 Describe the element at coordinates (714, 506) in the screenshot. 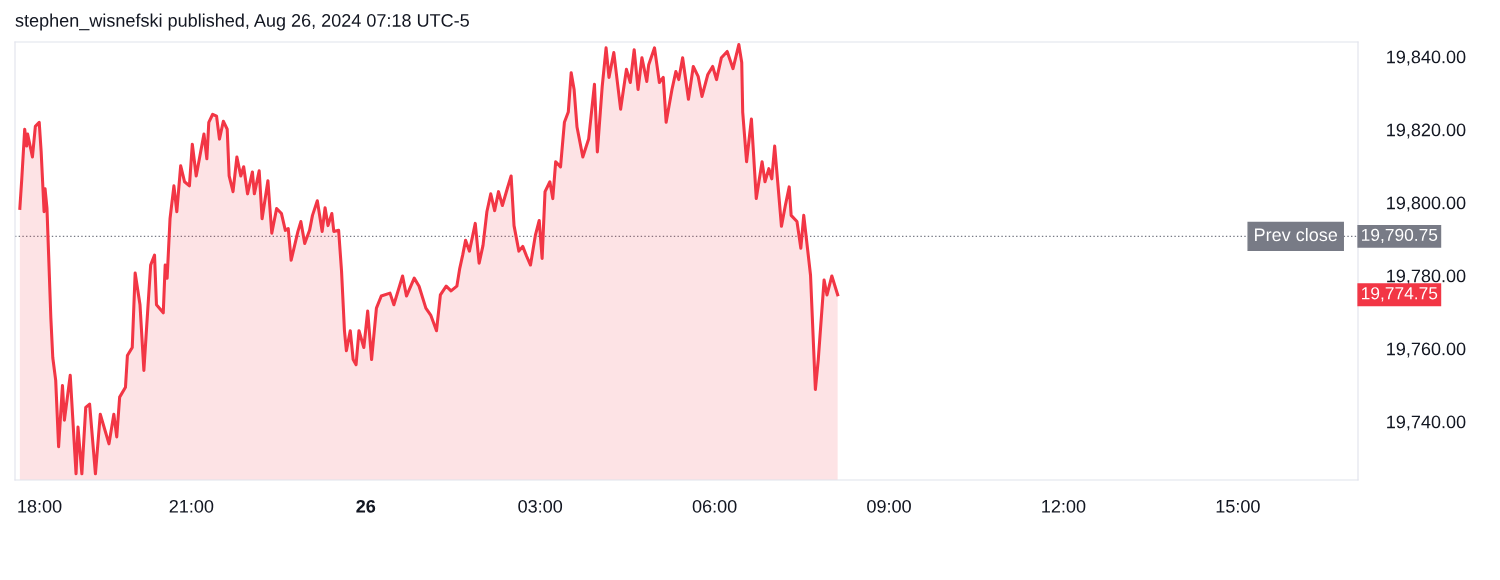

I see `x-tick-label: 06:00` at that location.